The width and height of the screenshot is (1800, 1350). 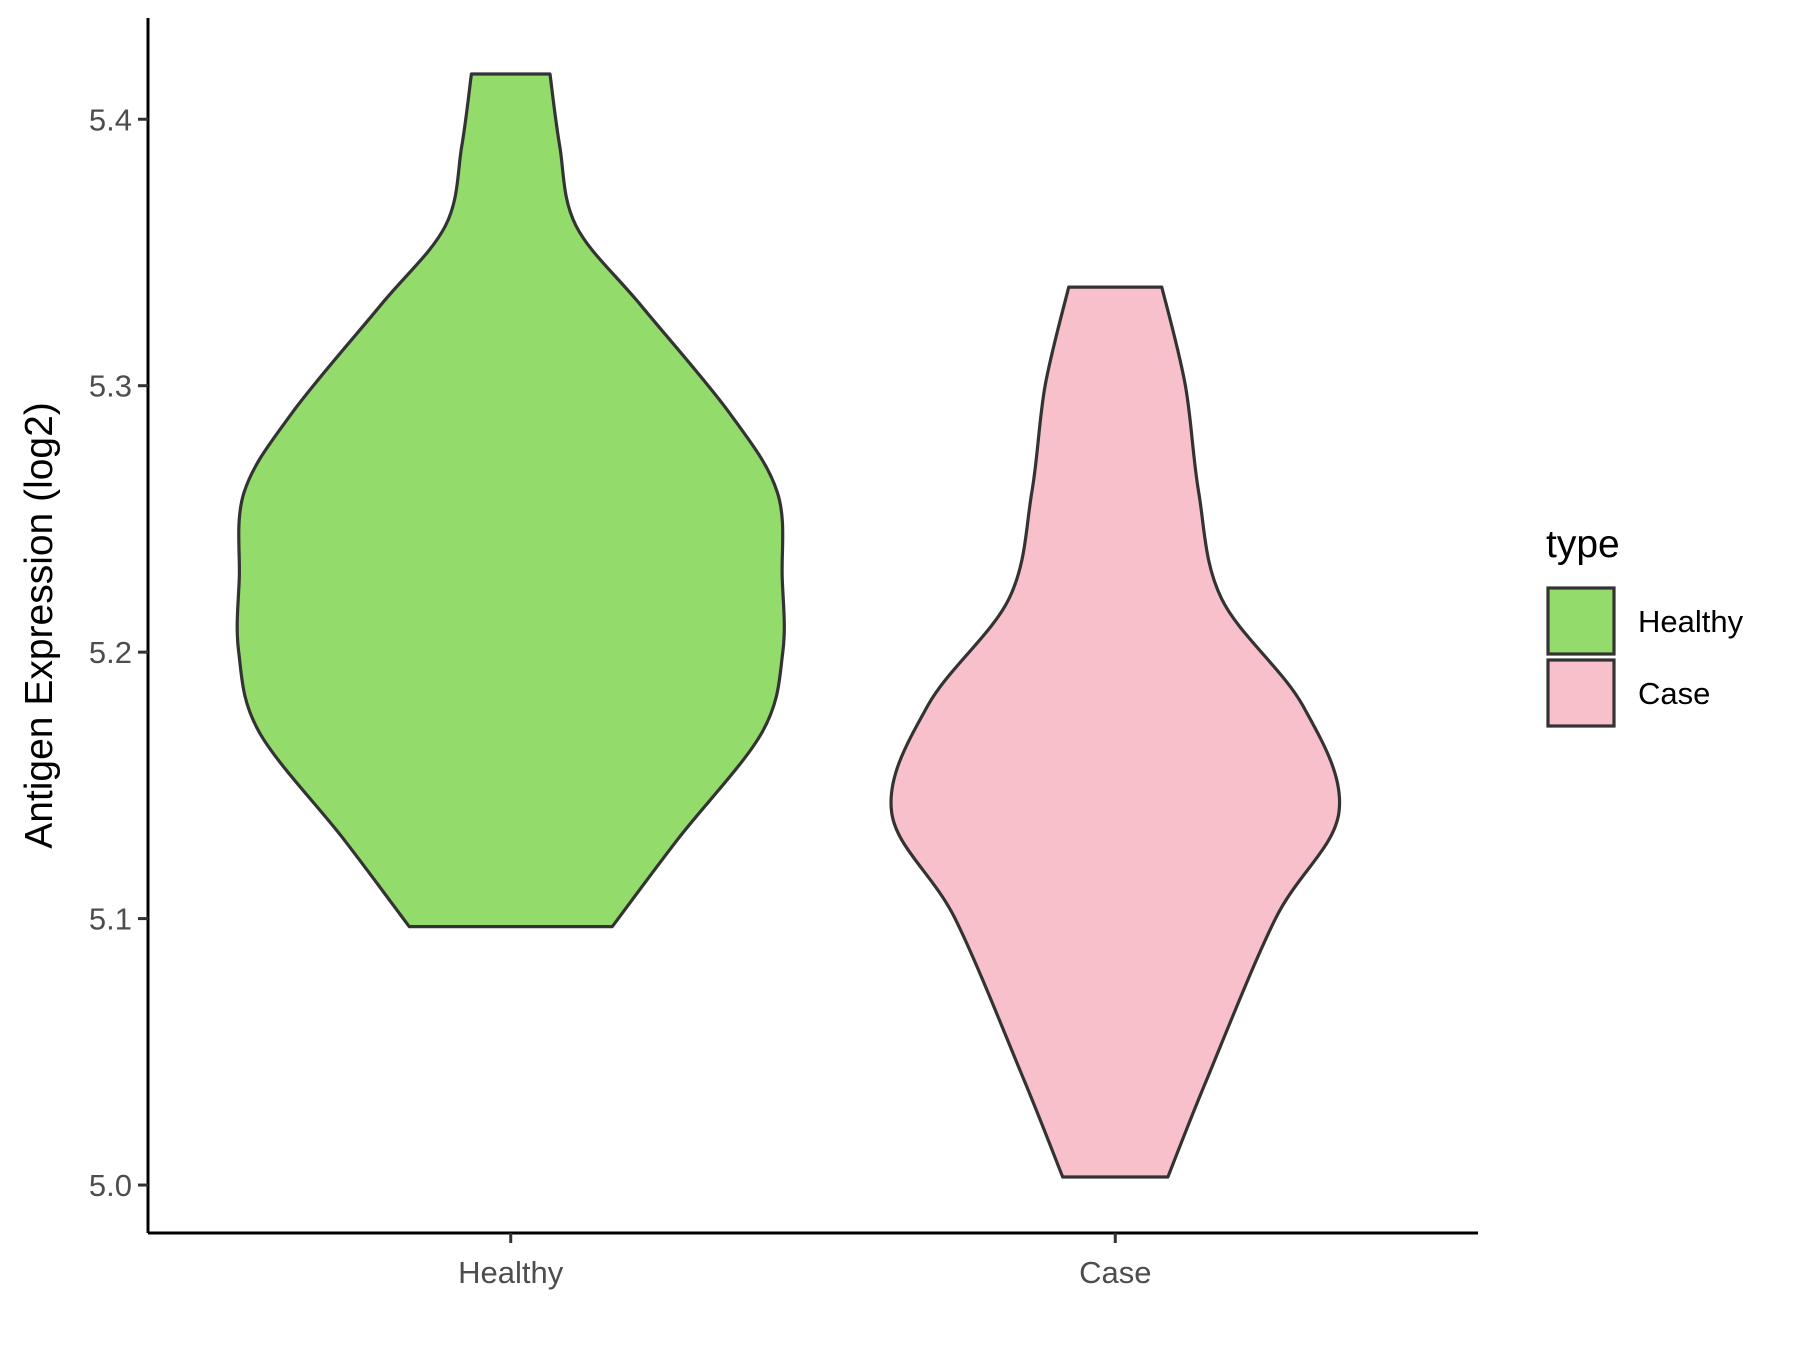 I want to click on y-tick-label: 5.4, so click(x=110, y=119).